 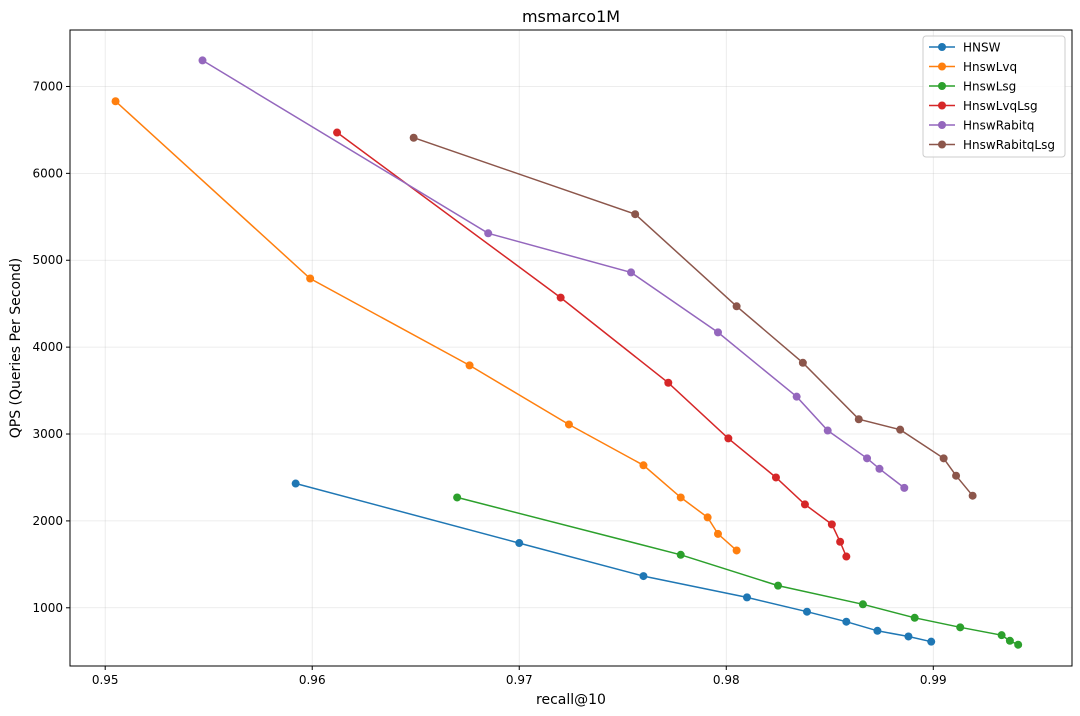 What do you see at coordinates (998, 126) in the screenshot?
I see `legend-label: HnswRabitq` at bounding box center [998, 126].